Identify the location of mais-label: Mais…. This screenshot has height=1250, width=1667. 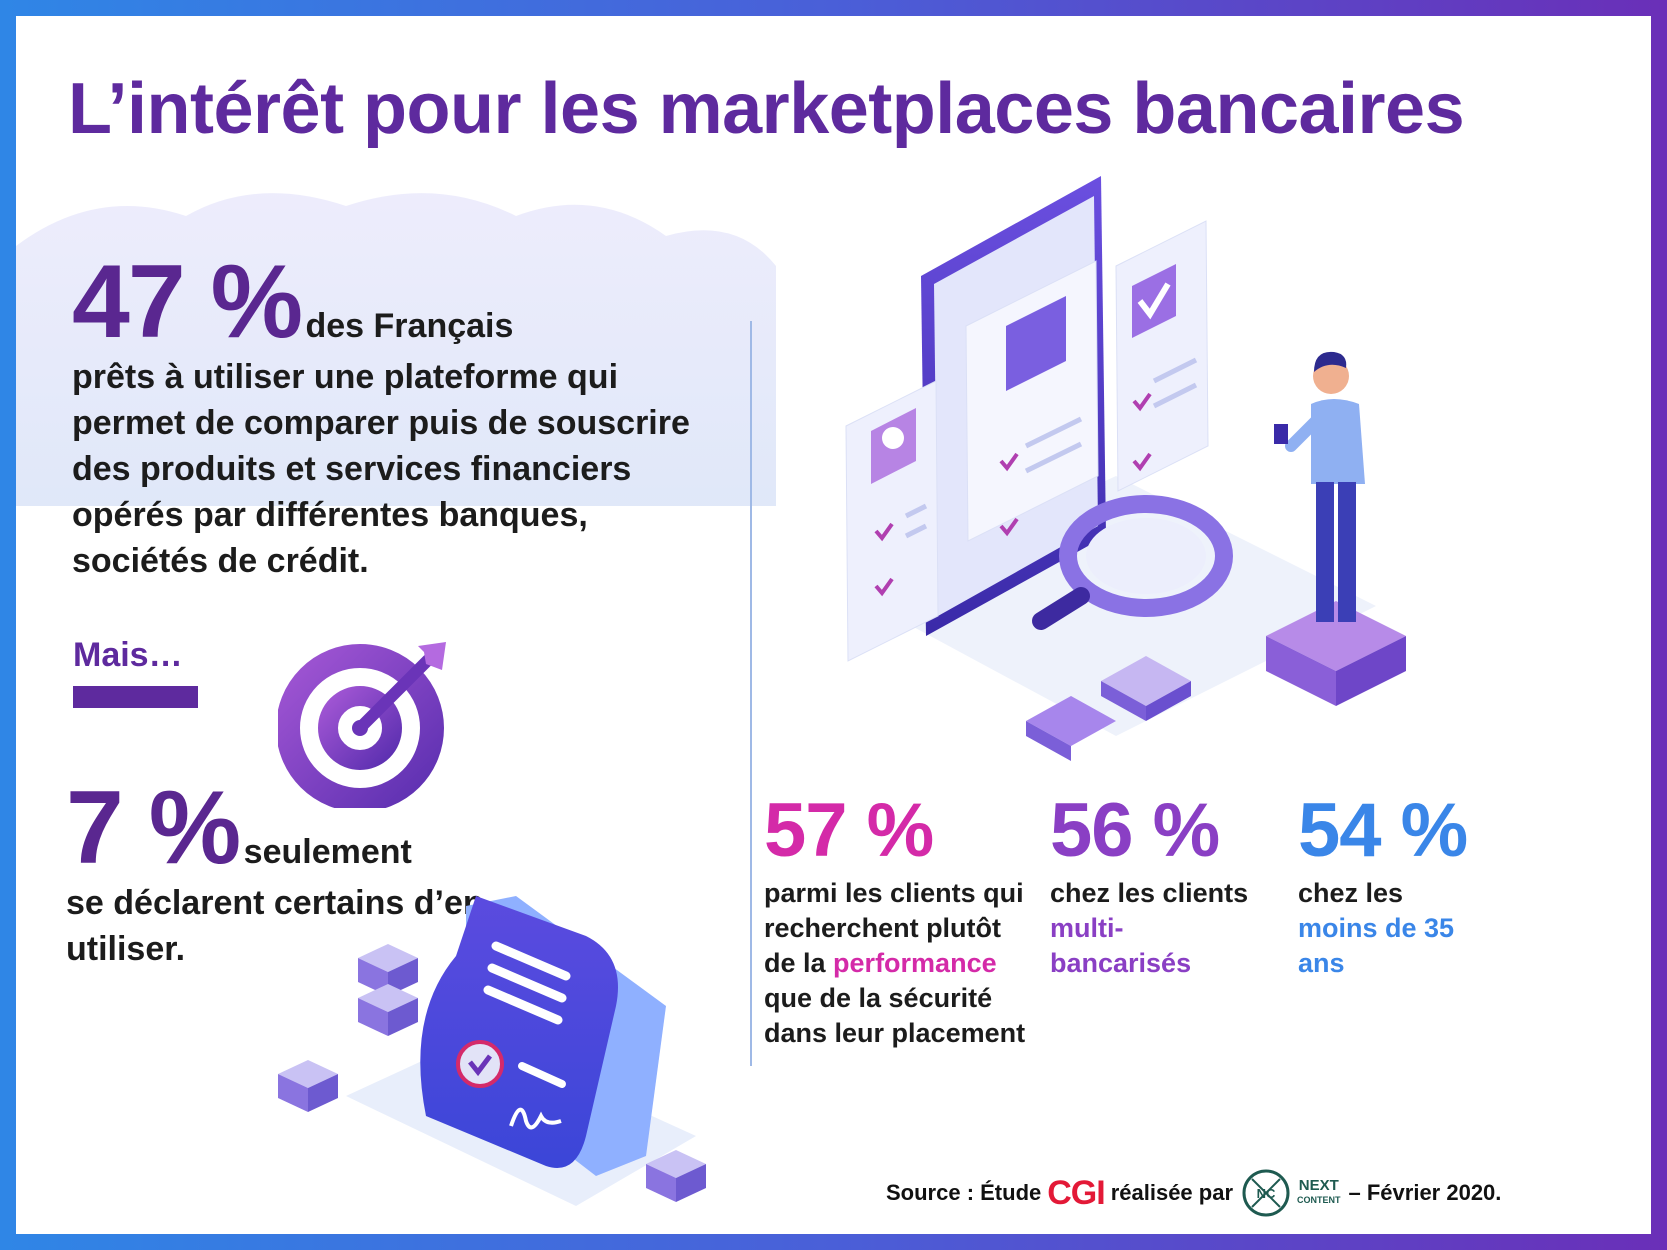
(128, 655).